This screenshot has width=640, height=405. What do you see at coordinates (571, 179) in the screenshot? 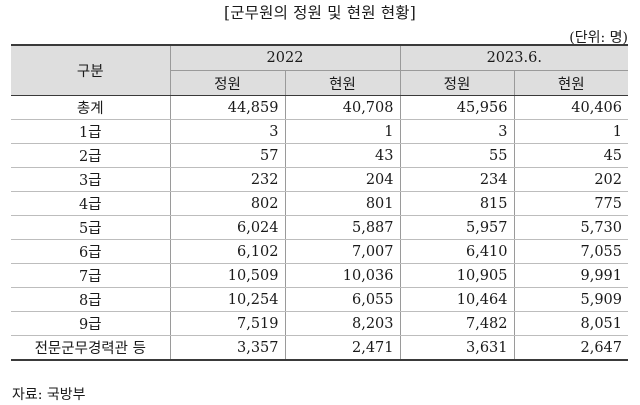
I see `table-cell: 202` at bounding box center [571, 179].